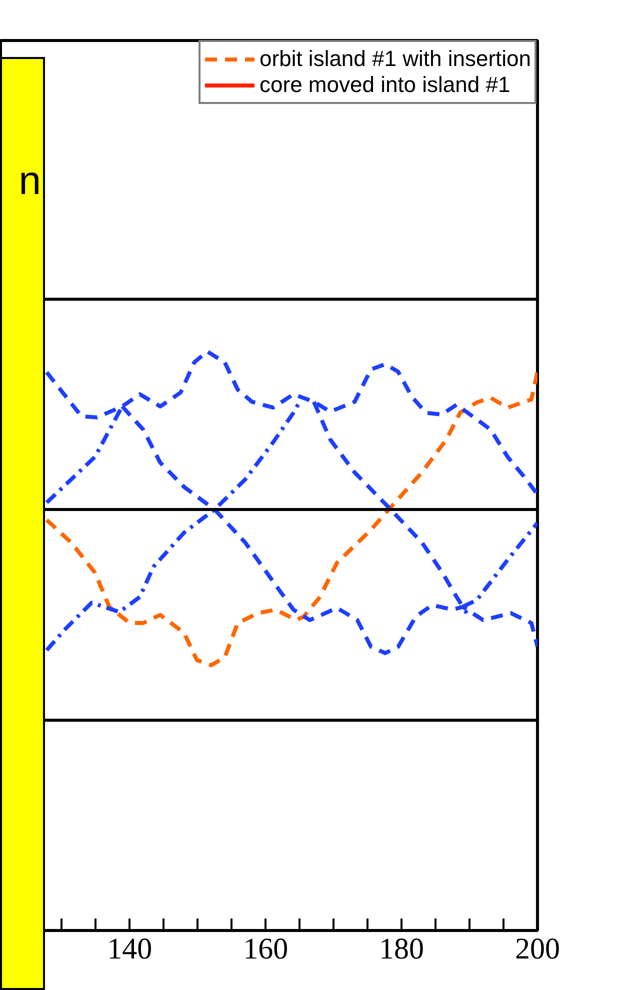  I want to click on x-tick-label: 140, so click(129, 949).